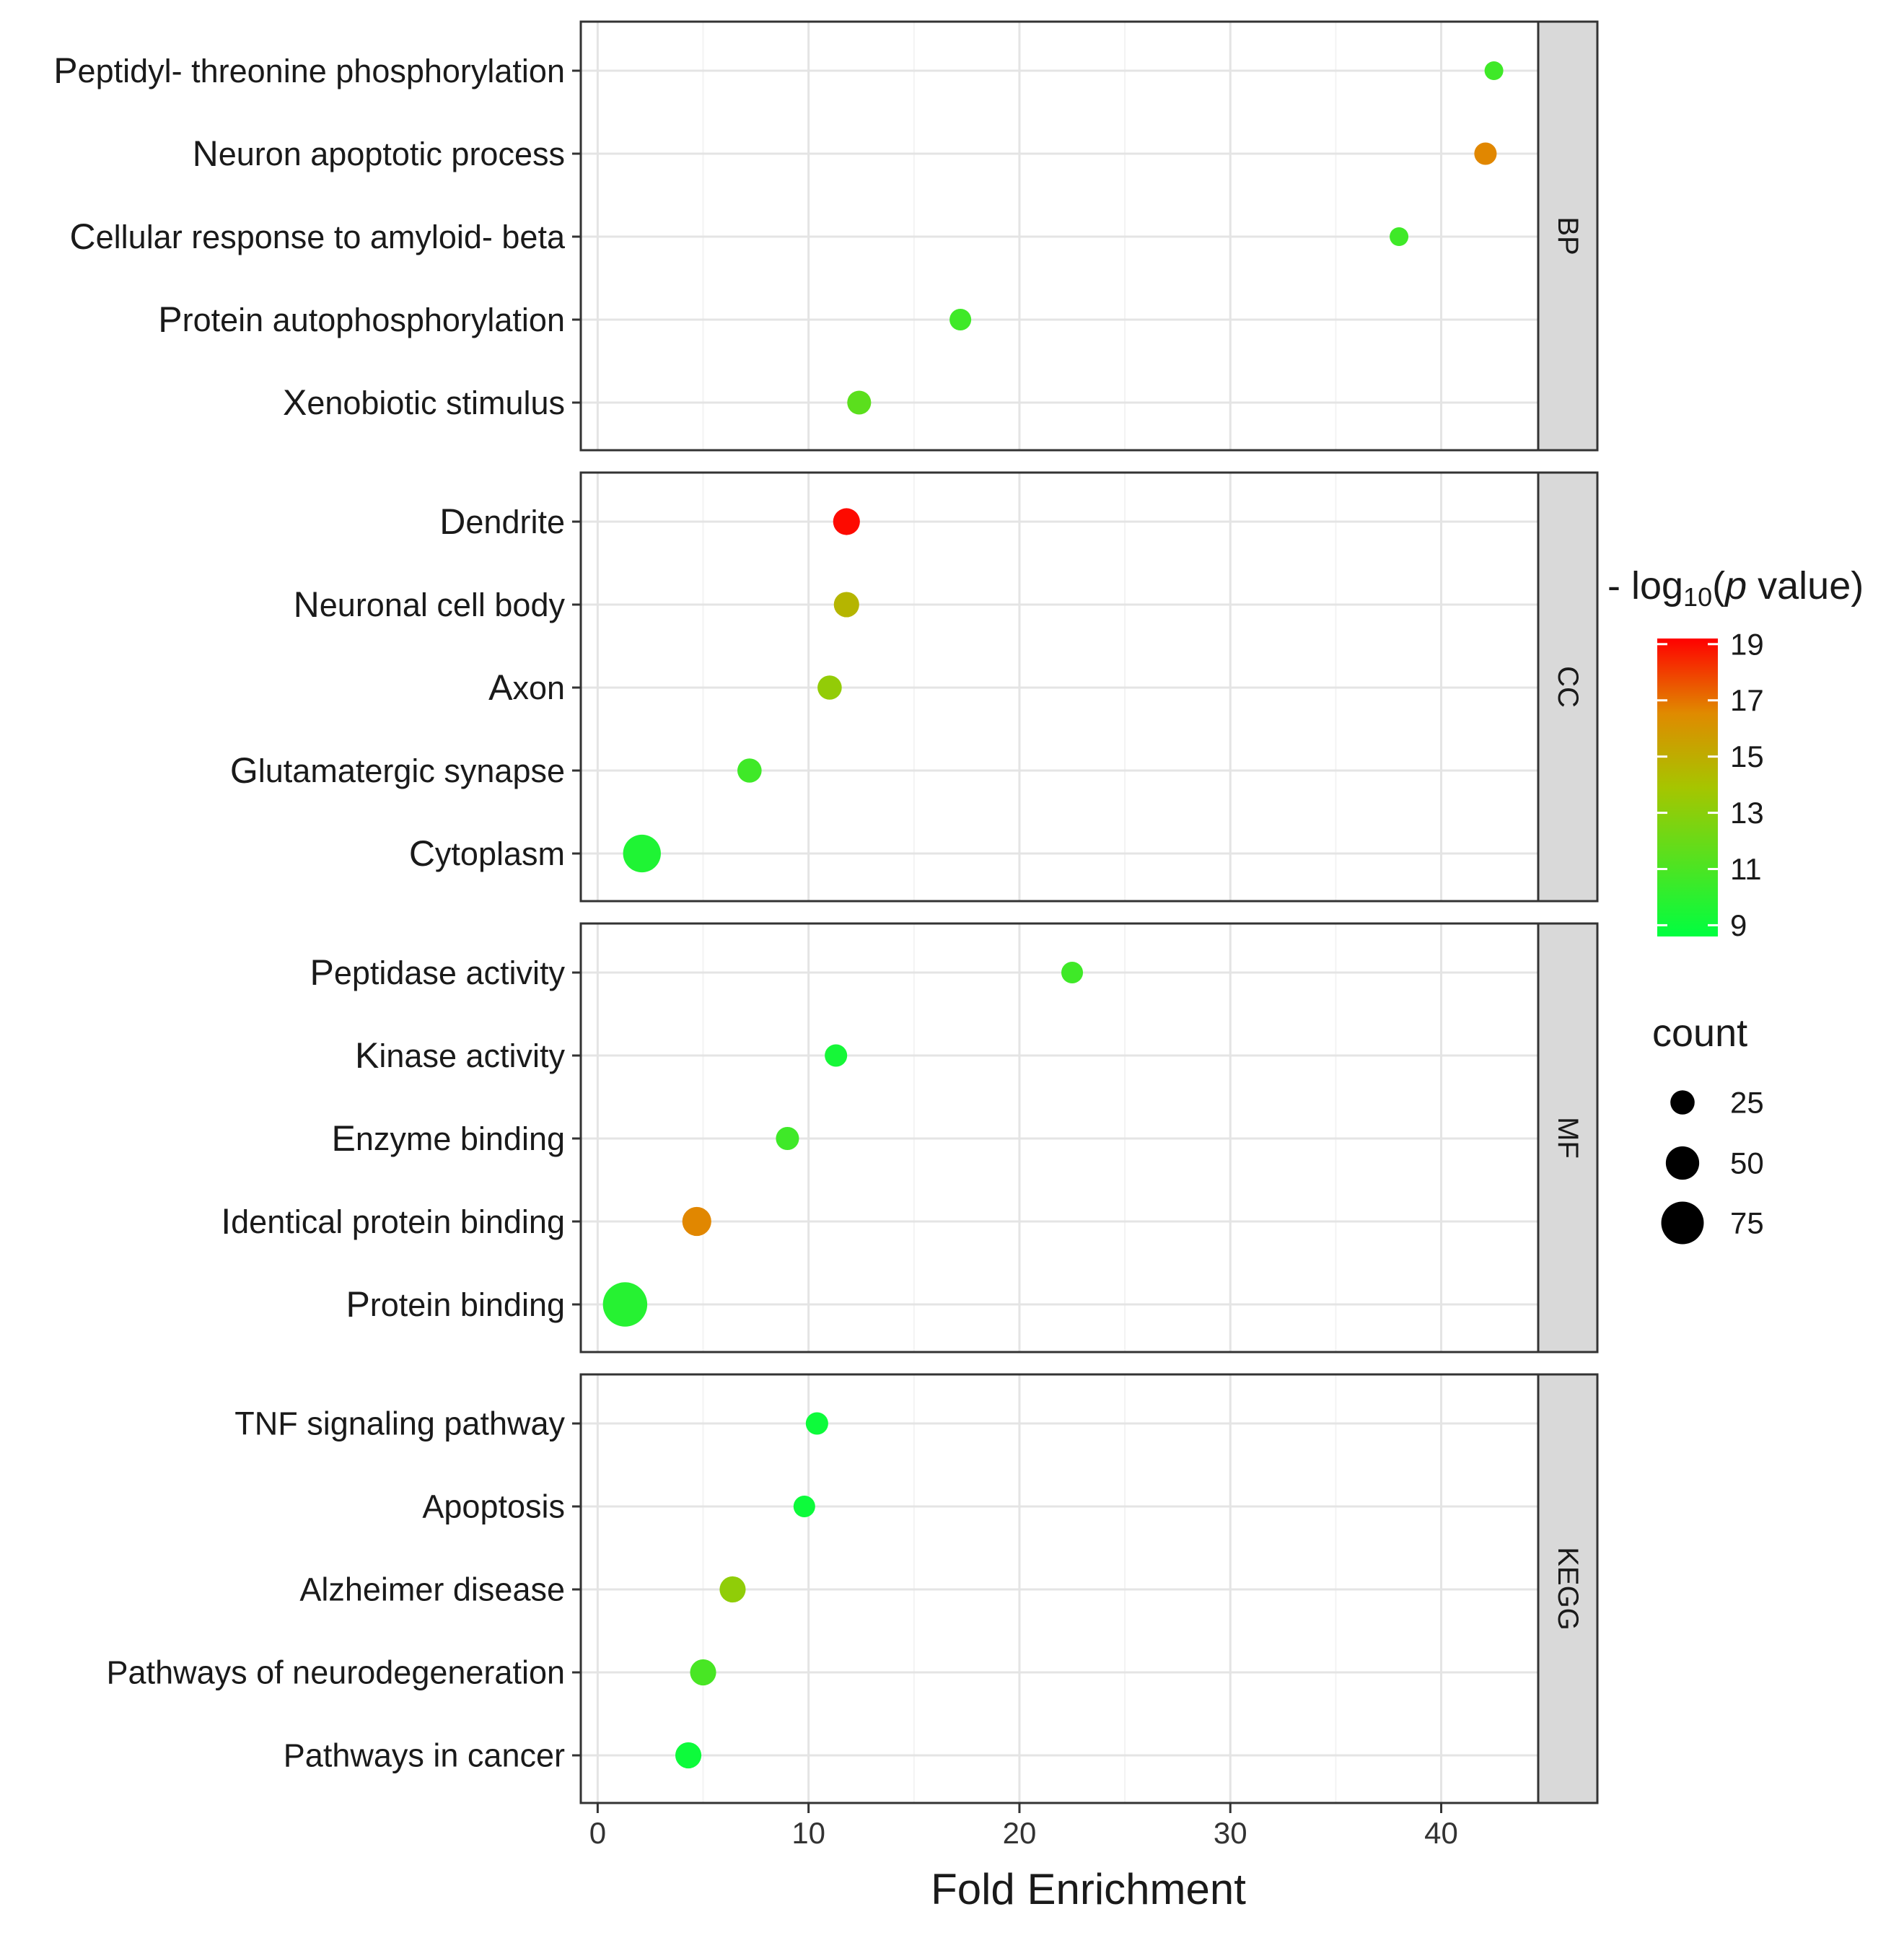 The height and width of the screenshot is (1935, 1904). I want to click on strip-kegg, so click(1568, 1588).